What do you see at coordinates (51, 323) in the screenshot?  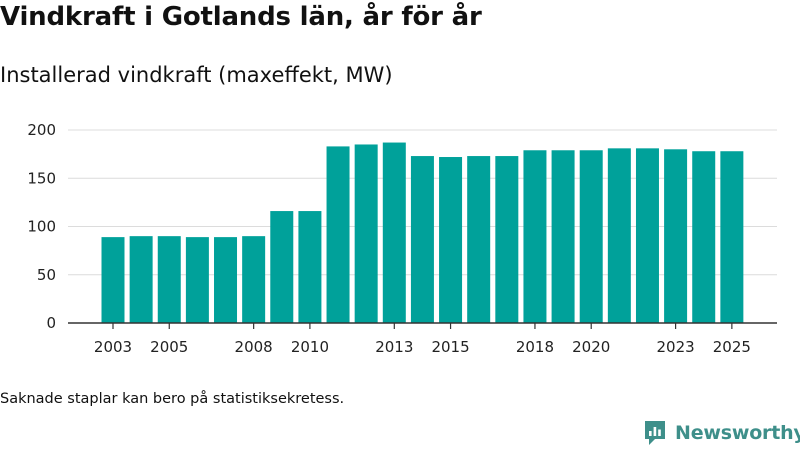 I see `y-tick-label: 0` at bounding box center [51, 323].